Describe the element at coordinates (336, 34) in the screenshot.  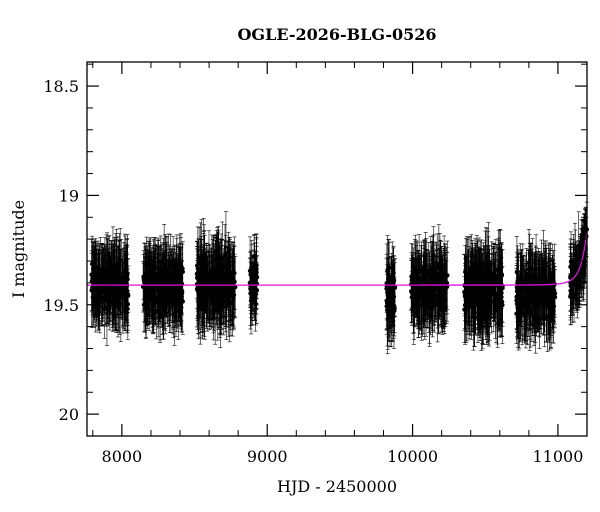
I see `chart-title: OGLE-2026-BLG-0526` at that location.